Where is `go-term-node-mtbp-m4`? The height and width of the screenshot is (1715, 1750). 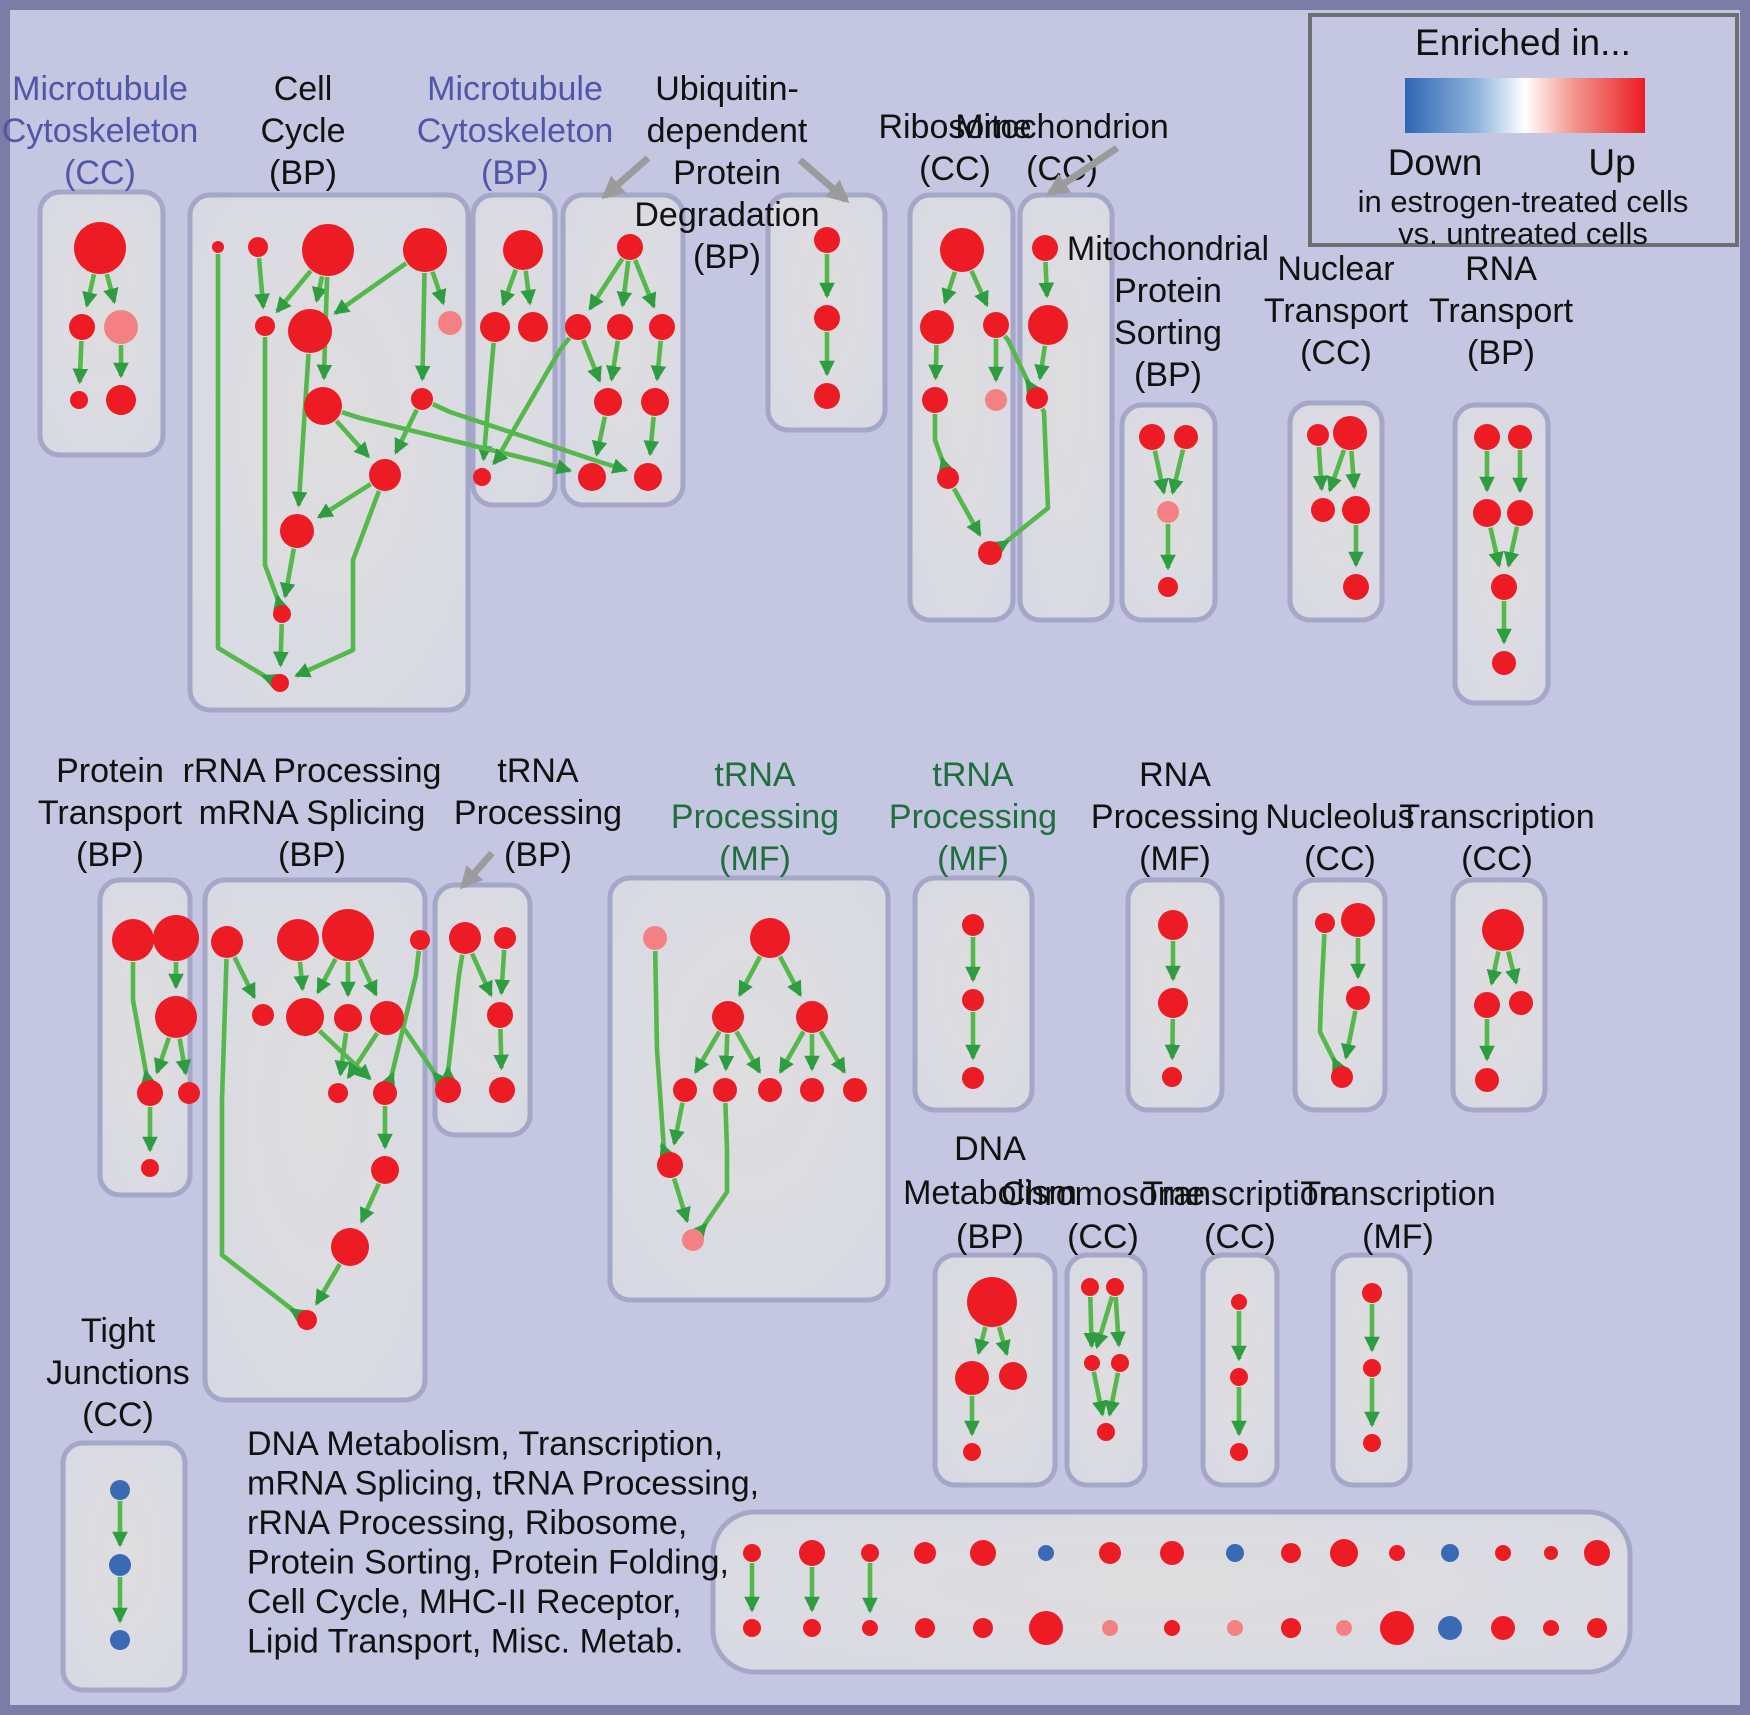
go-term-node-mtbp-m4 is located at coordinates (482, 477).